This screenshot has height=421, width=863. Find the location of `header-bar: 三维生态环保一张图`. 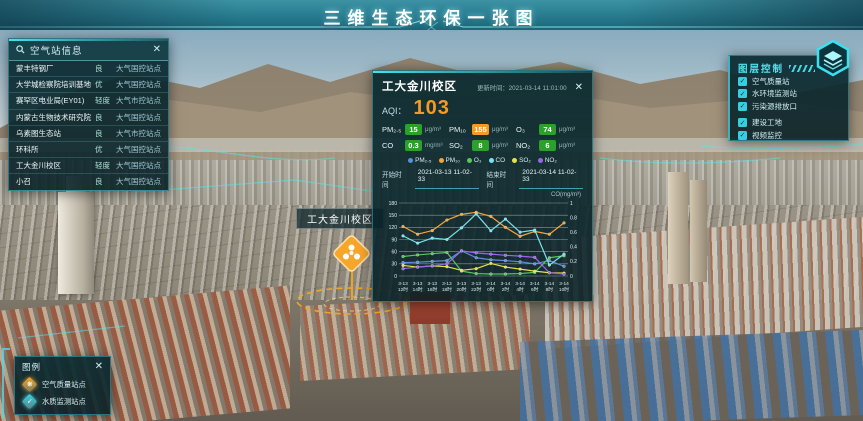

header-bar: 三维生态环保一张图 is located at coordinates (431, 15).